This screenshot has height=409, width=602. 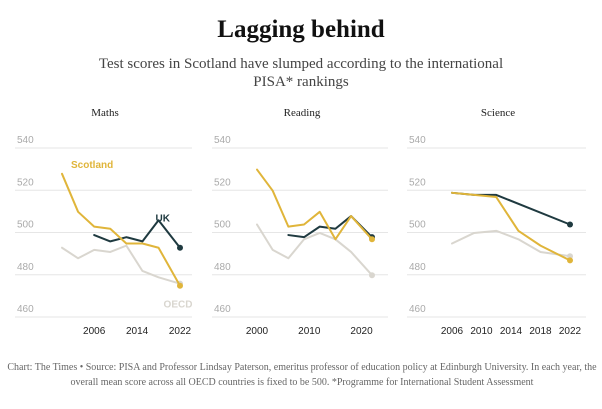 What do you see at coordinates (163, 219) in the screenshot?
I see `annotation-uk: UK` at bounding box center [163, 219].